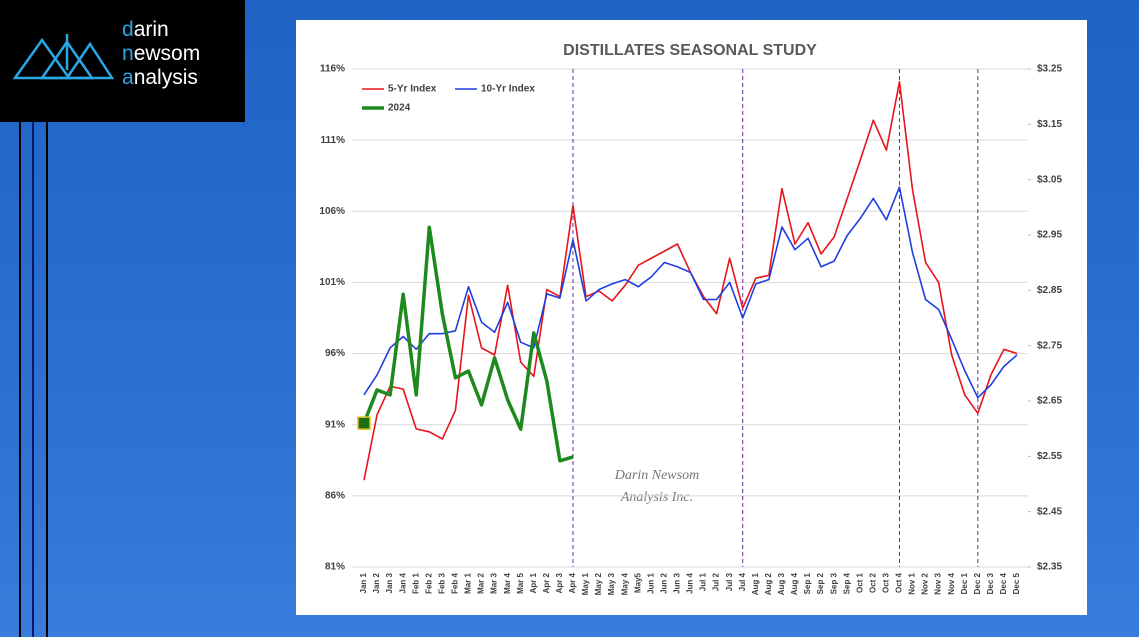 The height and width of the screenshot is (637, 1139). I want to click on y2-tick-label: $2.45, so click(1049, 511).